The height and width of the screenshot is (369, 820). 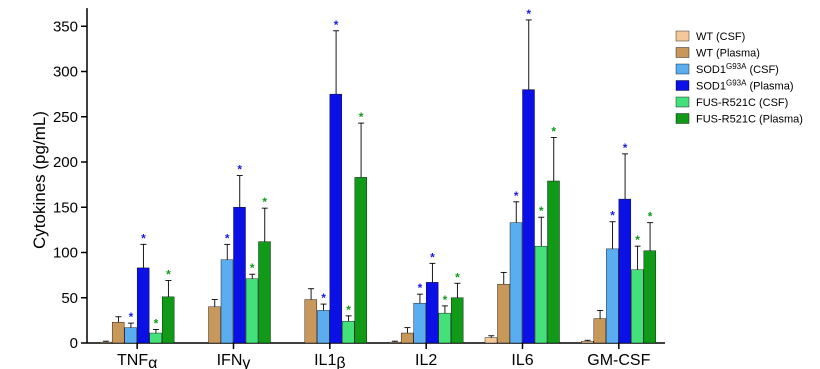 What do you see at coordinates (39, 180) in the screenshot?
I see `y-axis-label: Cytokines (pg/mL)` at bounding box center [39, 180].